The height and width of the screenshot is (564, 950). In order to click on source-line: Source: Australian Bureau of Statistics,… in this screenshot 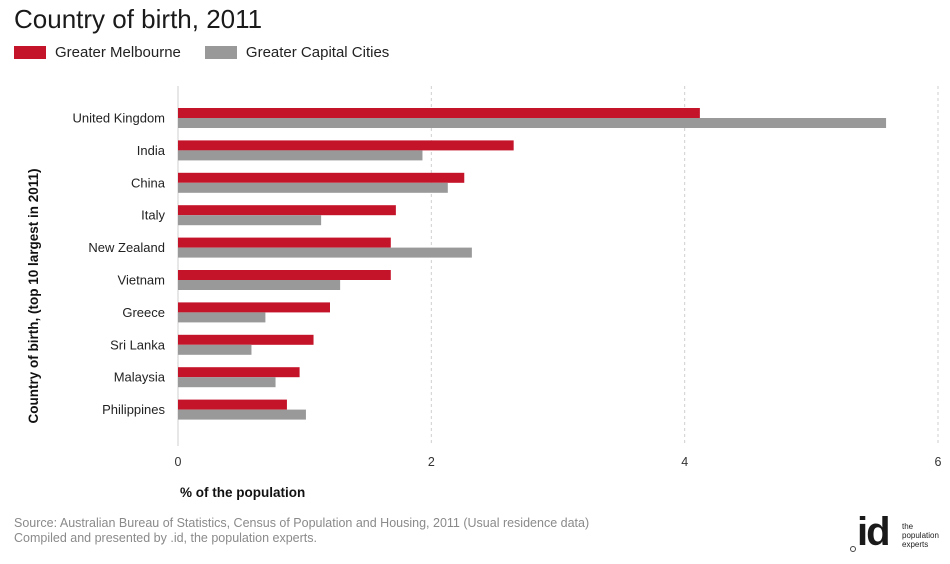, I will do `click(302, 523)`.